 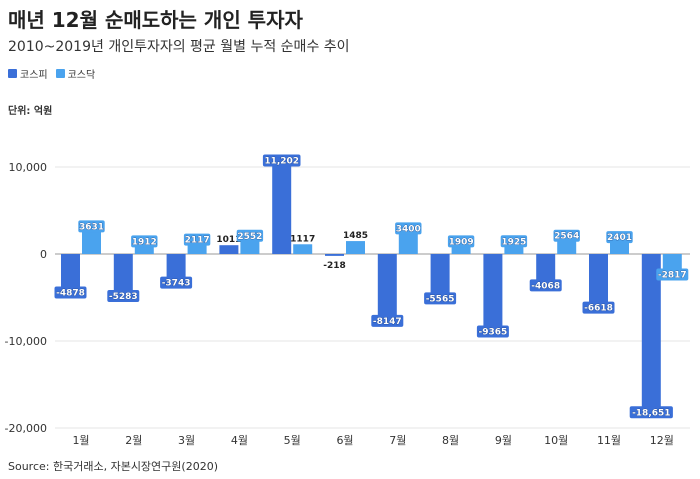 What do you see at coordinates (28, 167) in the screenshot?
I see `y-tick-label: 10,000` at bounding box center [28, 167].